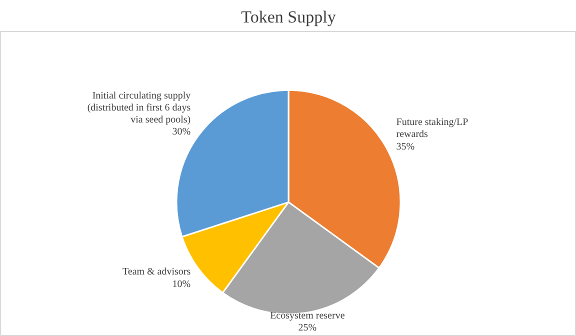  What do you see at coordinates (432, 128) in the screenshot?
I see `slice-label: Future staking/LP rewards` at bounding box center [432, 128].